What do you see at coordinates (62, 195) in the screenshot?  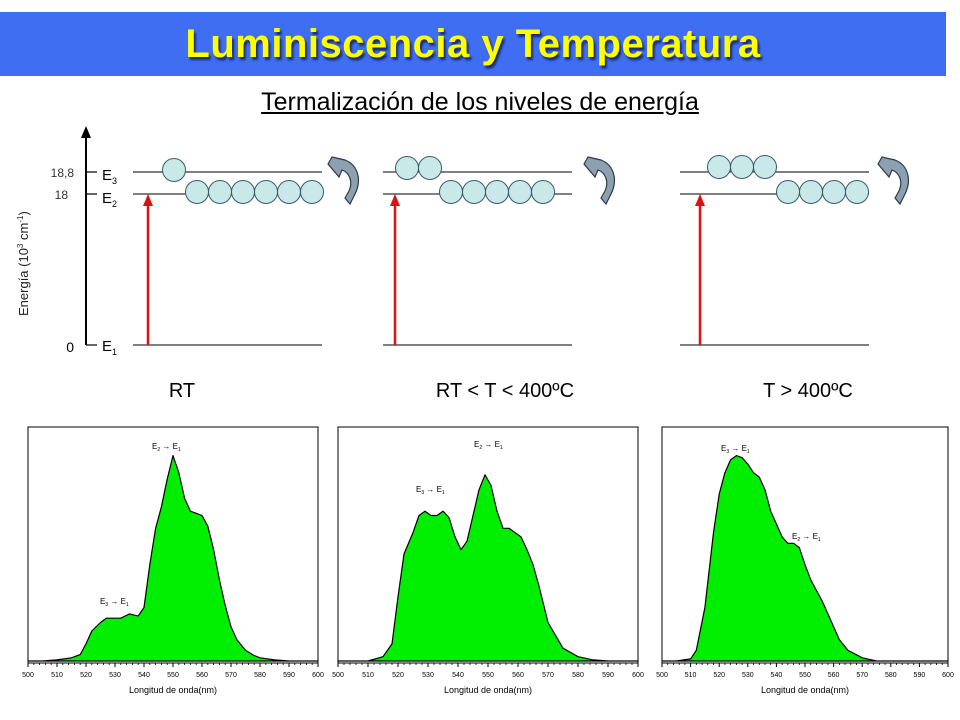 I see `tick-label-18: 18` at bounding box center [62, 195].